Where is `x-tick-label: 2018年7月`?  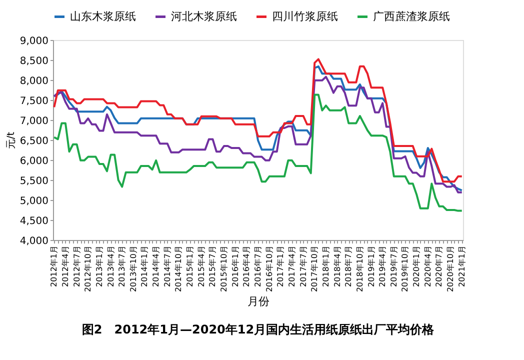 x-tick-label: 2018年7月 is located at coordinates (349, 266).